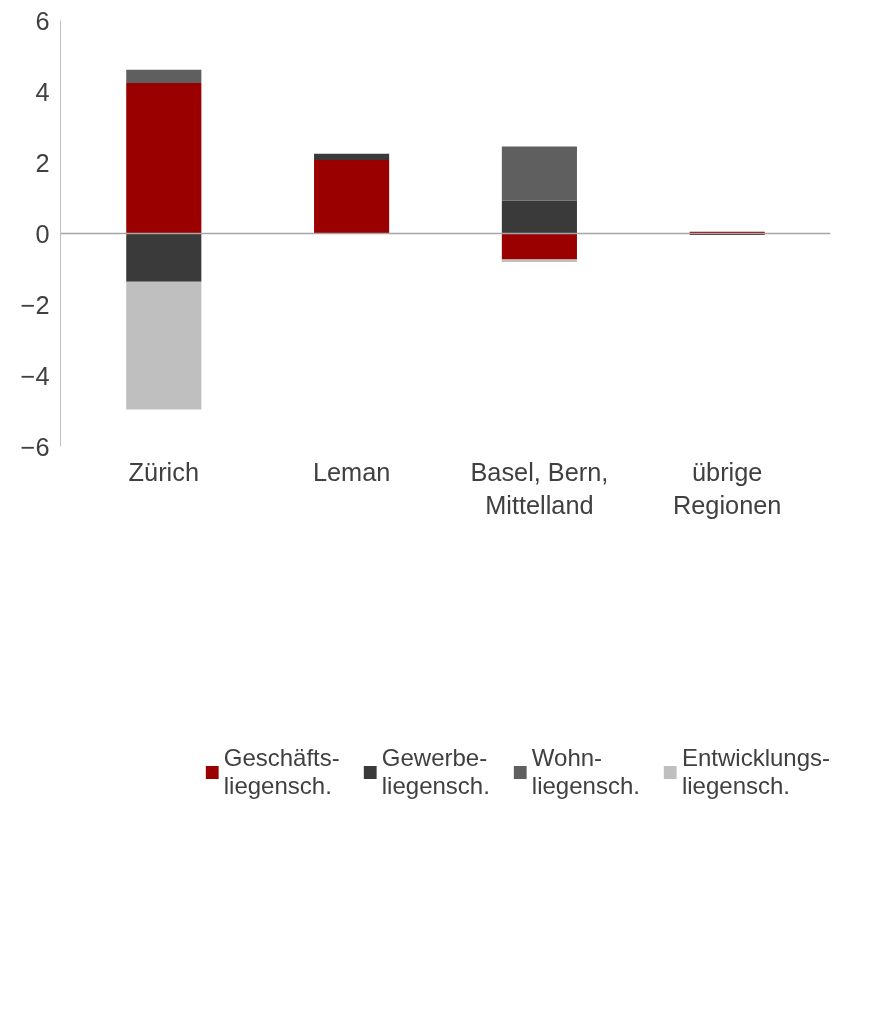  I want to click on x-tick-label: Basel, Bern, Mittelland, so click(539, 488).